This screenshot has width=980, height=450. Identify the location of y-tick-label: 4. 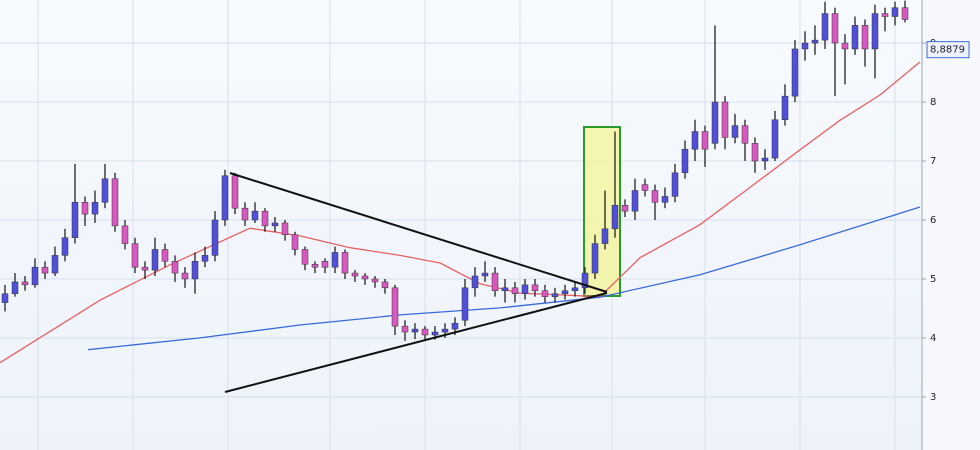
(933, 338).